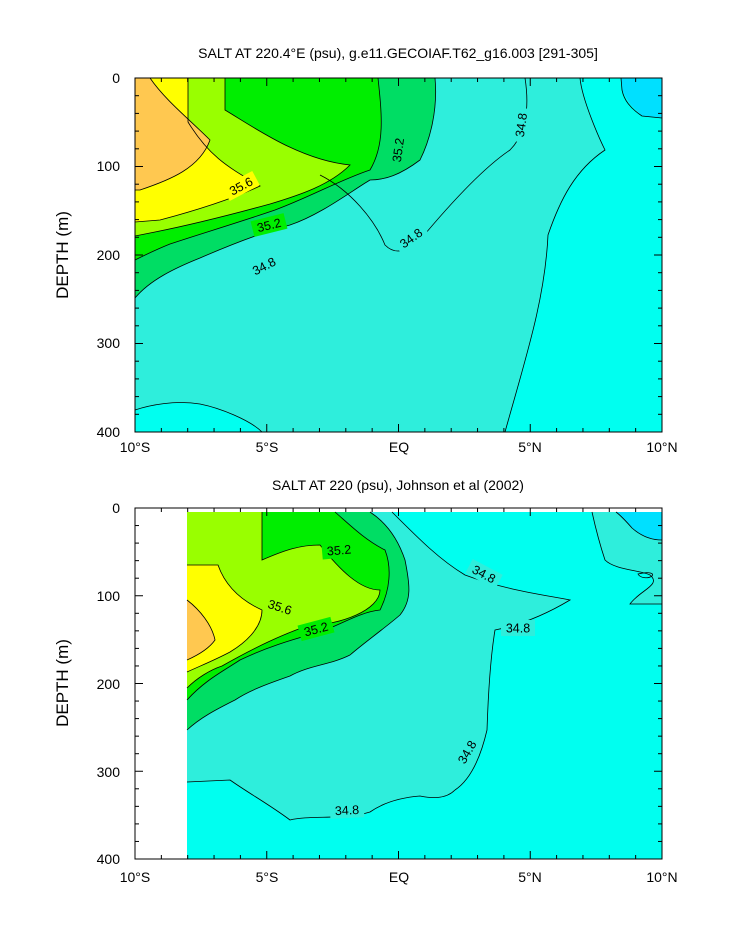 The height and width of the screenshot is (945, 733). What do you see at coordinates (530, 877) in the screenshot?
I see `bottom-x-tick-label: 5°N` at bounding box center [530, 877].